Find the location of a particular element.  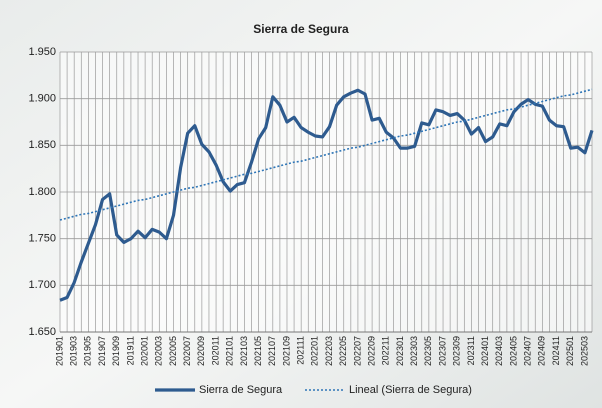

x-tick-label: 202307 is located at coordinates (442, 351).